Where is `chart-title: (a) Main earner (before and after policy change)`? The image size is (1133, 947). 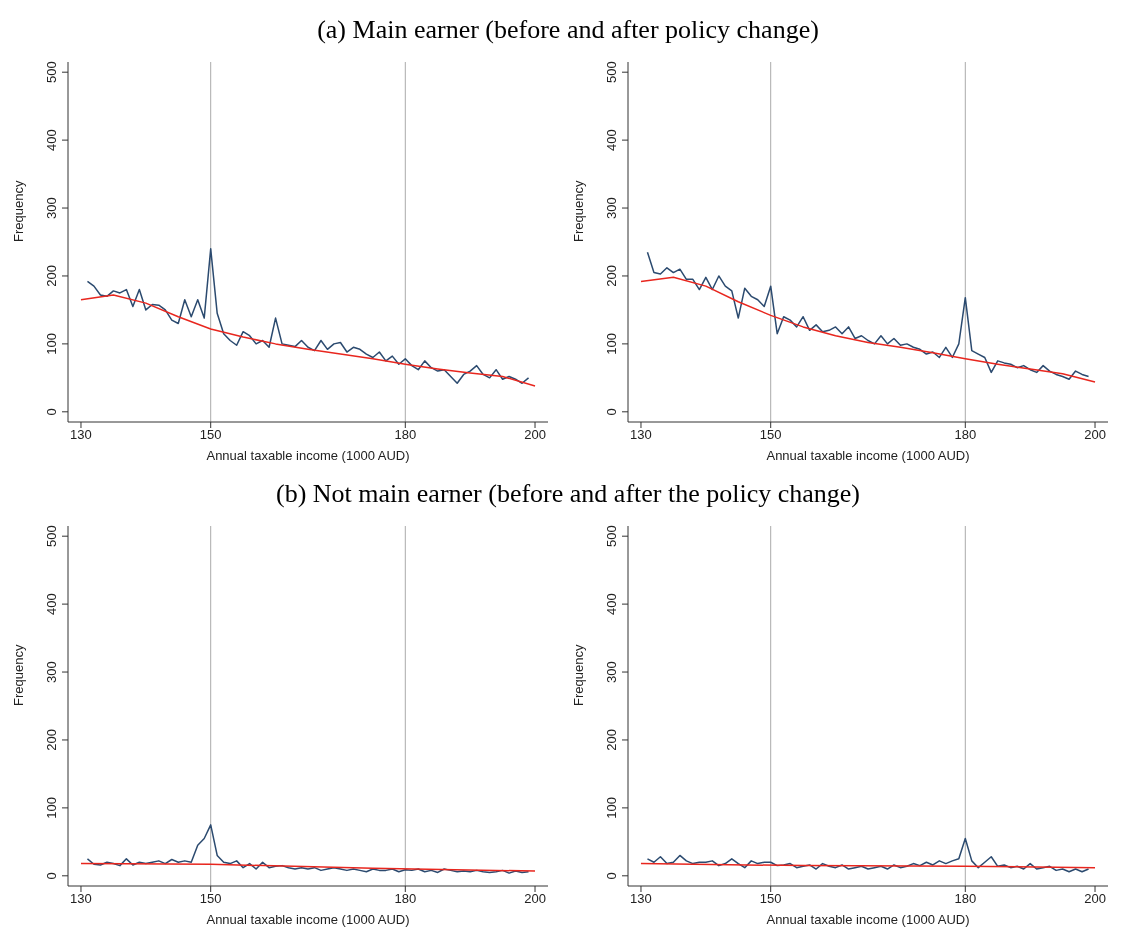 chart-title: (a) Main earner (before and after policy change) is located at coordinates (568, 30).